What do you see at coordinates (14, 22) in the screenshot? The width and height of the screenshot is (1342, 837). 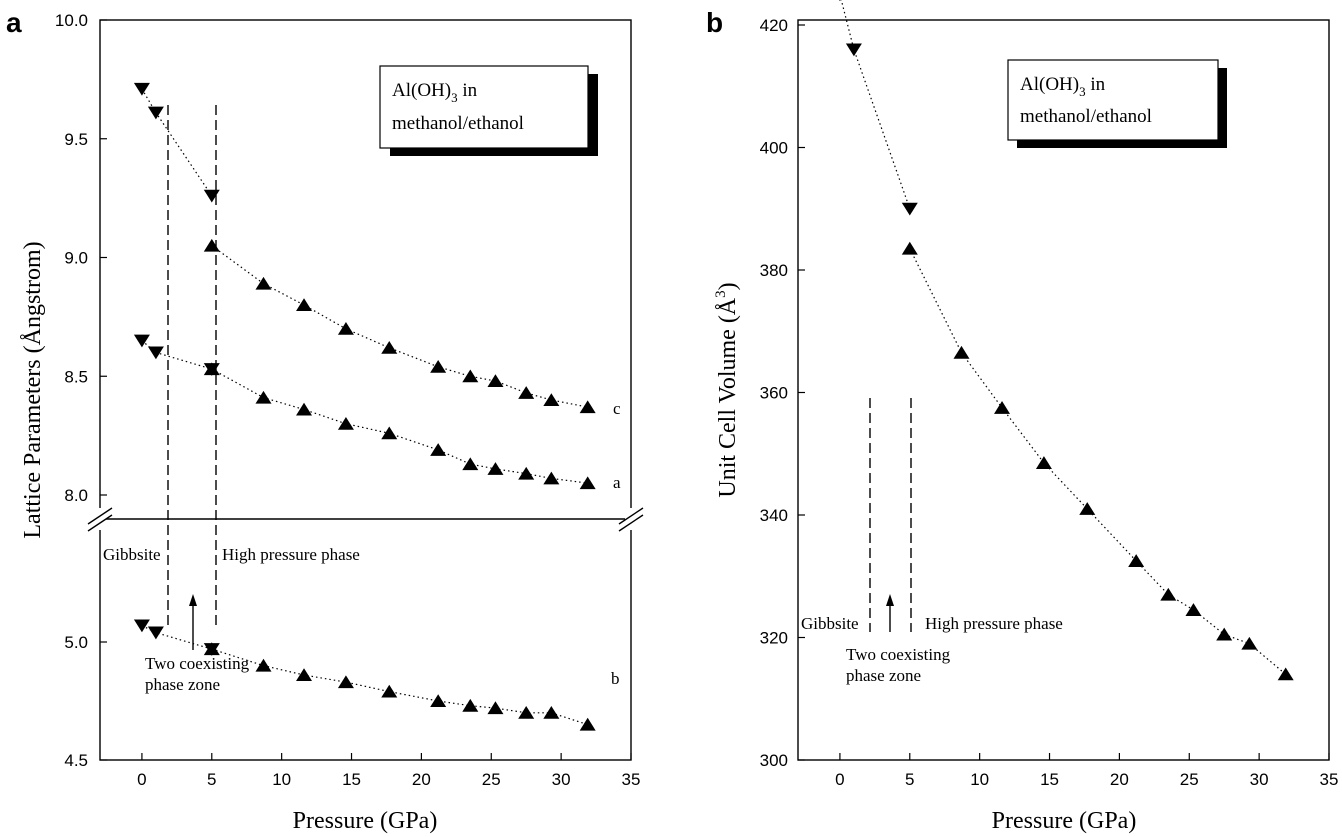 I see `panel-label-a: a` at bounding box center [14, 22].